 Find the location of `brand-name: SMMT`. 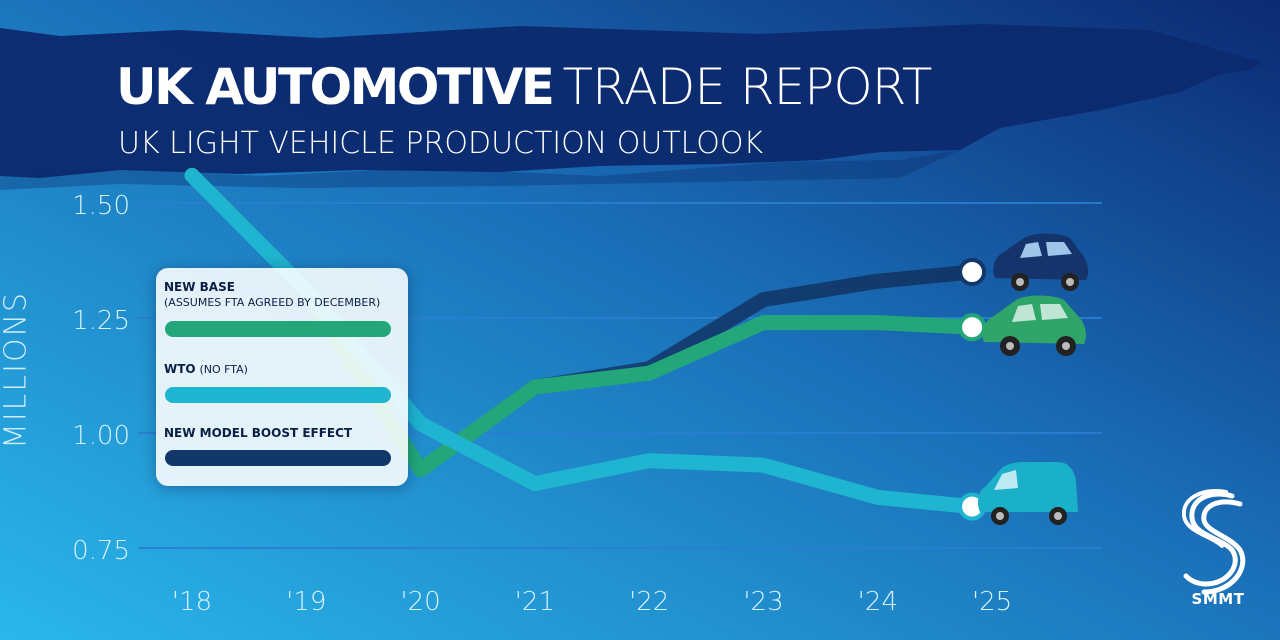

brand-name: SMMT is located at coordinates (1218, 599).